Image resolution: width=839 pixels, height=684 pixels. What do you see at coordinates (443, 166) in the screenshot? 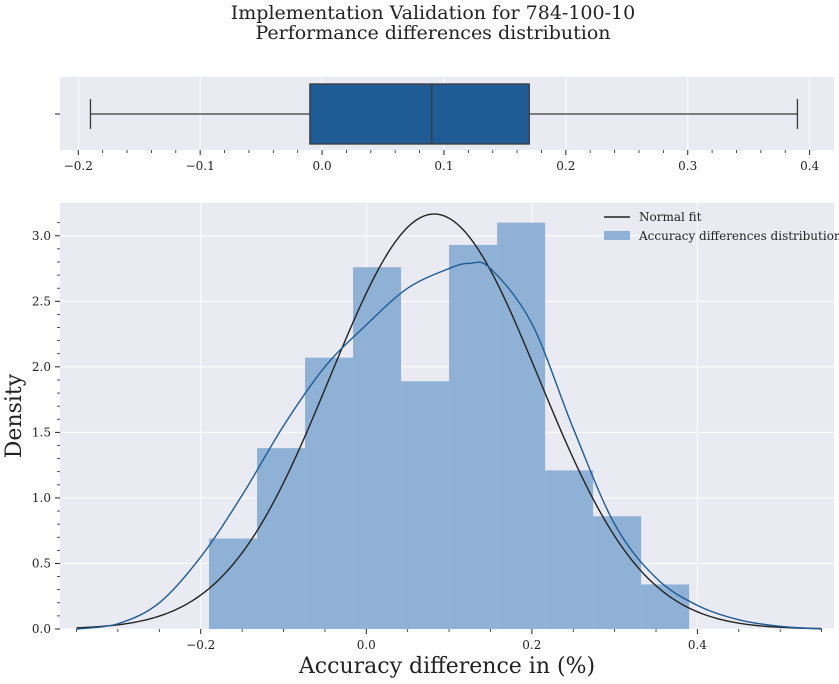
I see `boxplot-tick-label: 0.1` at bounding box center [443, 166].